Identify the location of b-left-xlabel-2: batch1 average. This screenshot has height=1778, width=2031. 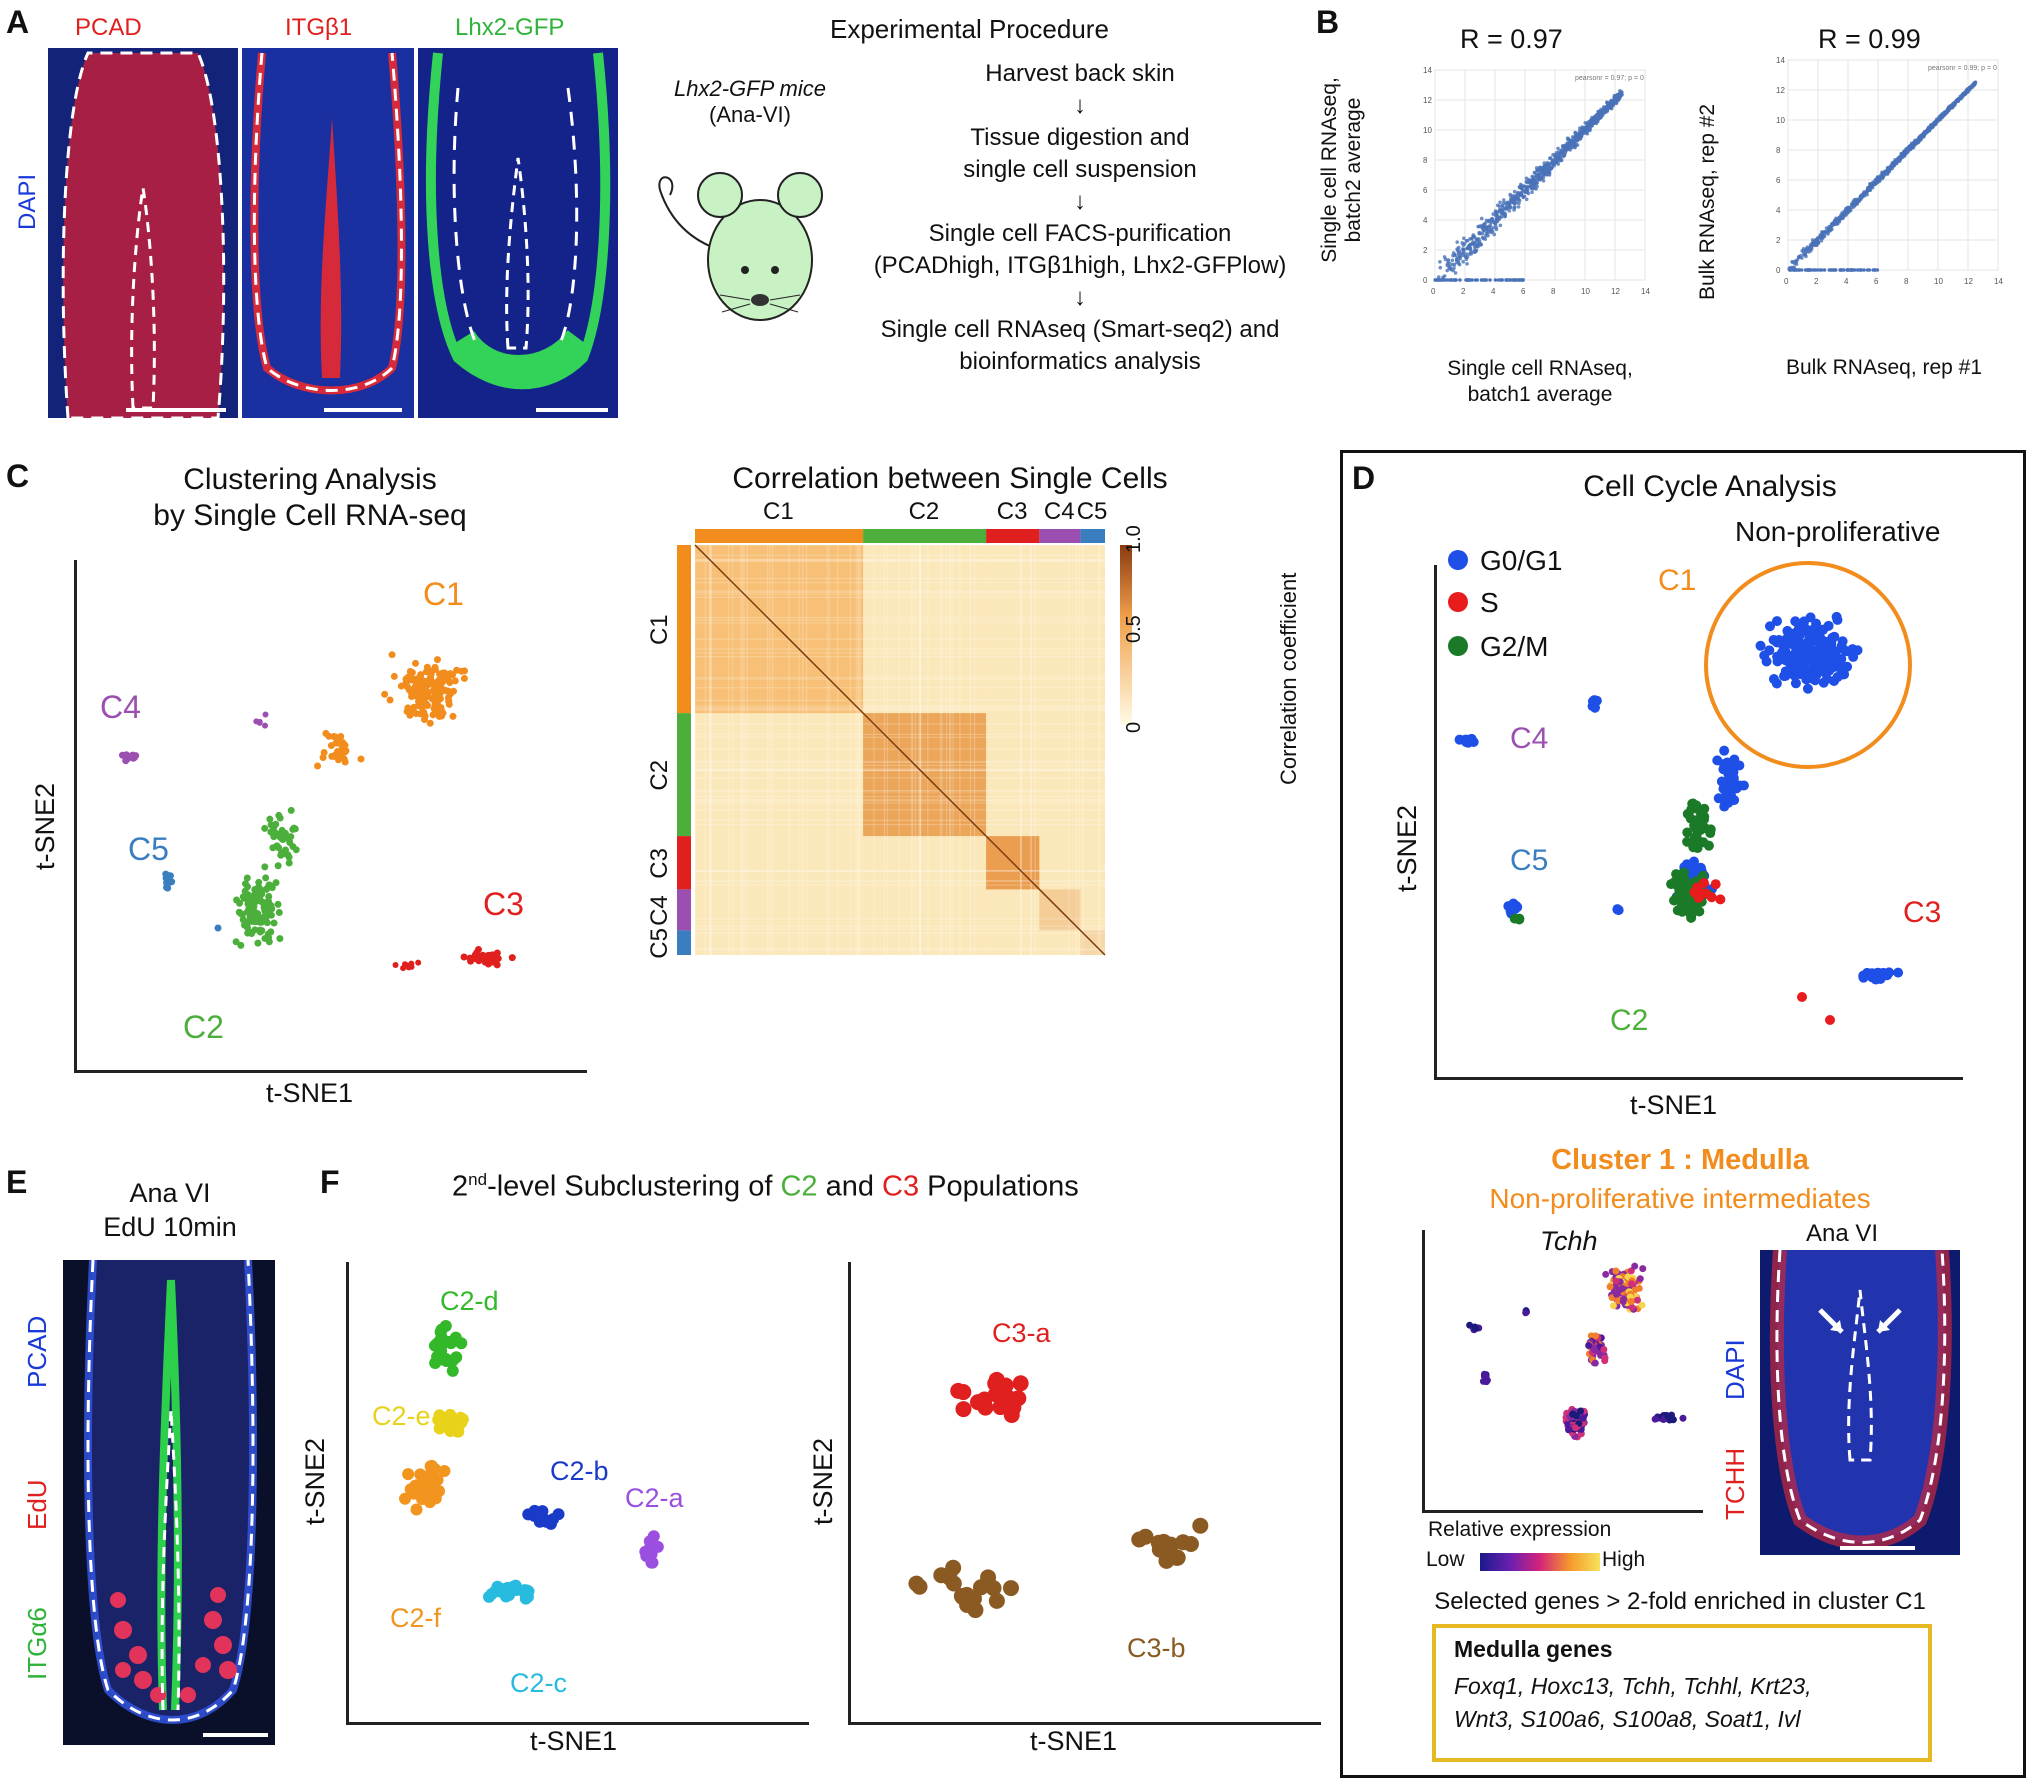
(1540, 394).